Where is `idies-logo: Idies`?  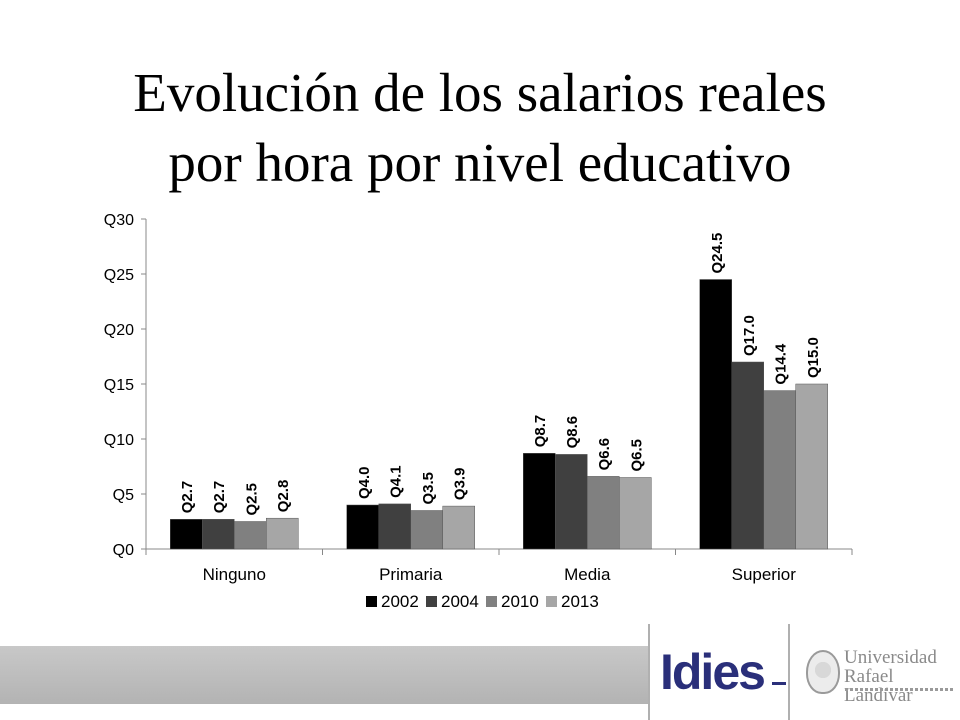
idies-logo: Idies is located at coordinates (713, 672).